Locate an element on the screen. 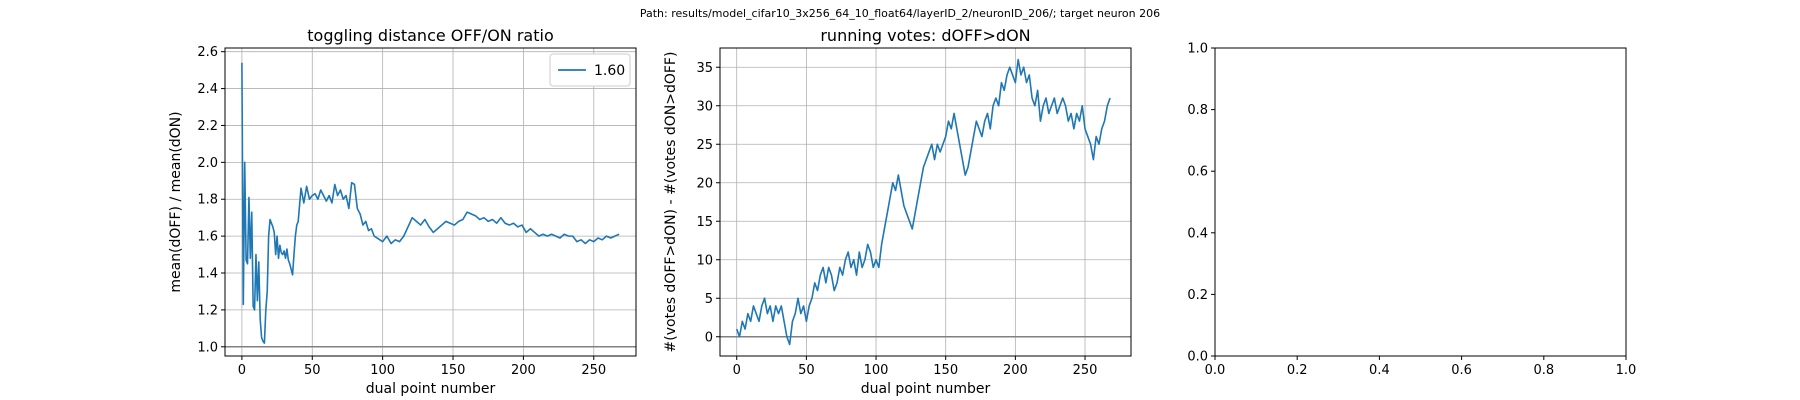  y-tick-label: 0.2 is located at coordinates (1197, 295).